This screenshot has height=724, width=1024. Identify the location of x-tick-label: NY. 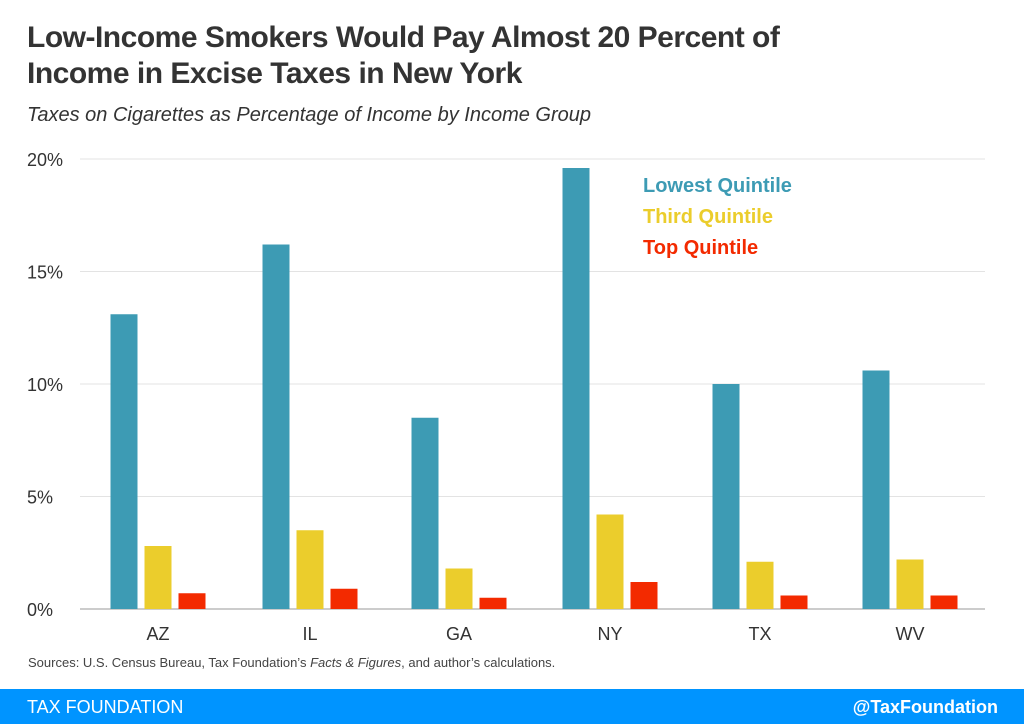
(609, 634).